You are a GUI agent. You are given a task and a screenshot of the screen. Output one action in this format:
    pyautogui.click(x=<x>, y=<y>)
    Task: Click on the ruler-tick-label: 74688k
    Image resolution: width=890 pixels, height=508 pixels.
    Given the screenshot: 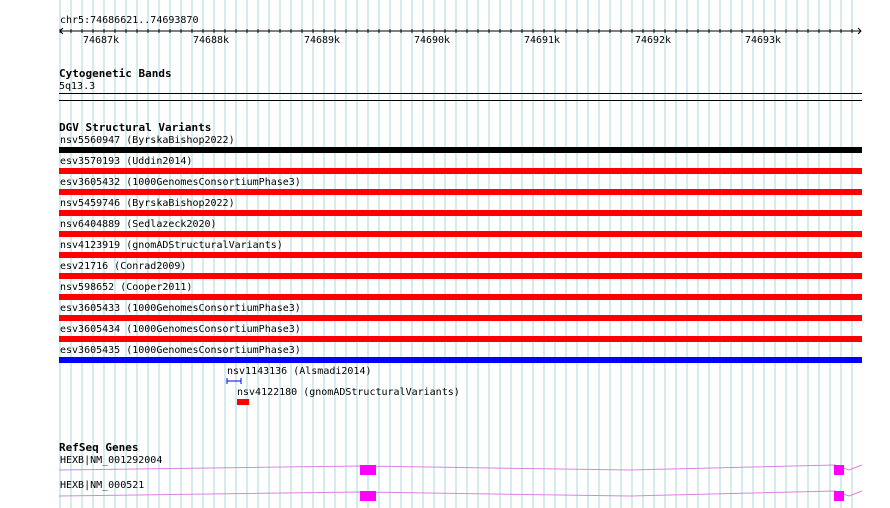 What is the action you would take?
    pyautogui.click(x=211, y=40)
    